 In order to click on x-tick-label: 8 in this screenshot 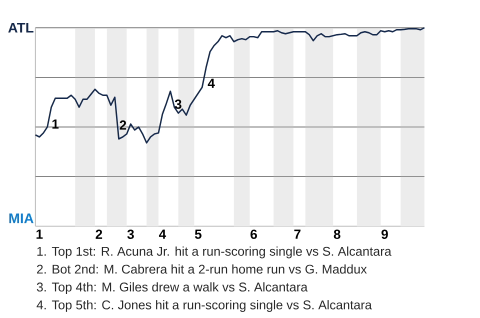, I will do `click(337, 235)`.